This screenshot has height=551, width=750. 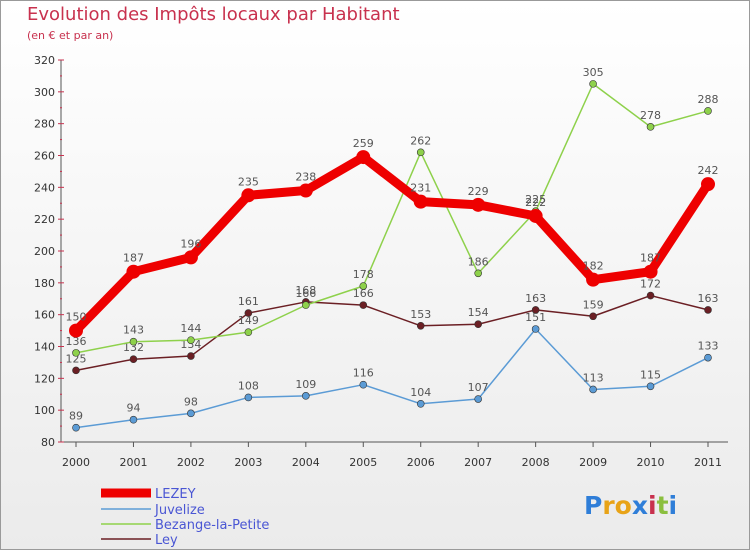 What do you see at coordinates (191, 401) in the screenshot?
I see `data-label: 98` at bounding box center [191, 401].